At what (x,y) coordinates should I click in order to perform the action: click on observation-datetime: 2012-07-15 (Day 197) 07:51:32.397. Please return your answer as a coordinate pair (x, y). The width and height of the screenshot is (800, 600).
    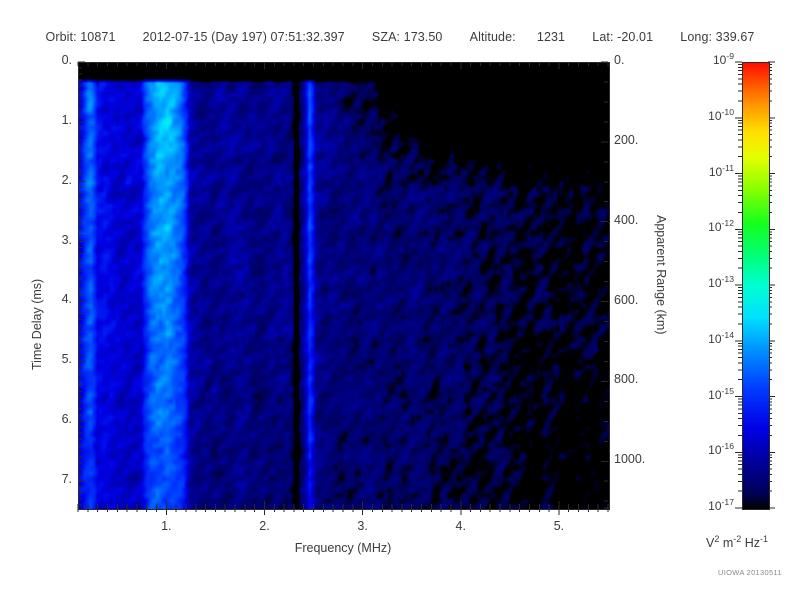
    Looking at the image, I should click on (243, 37).